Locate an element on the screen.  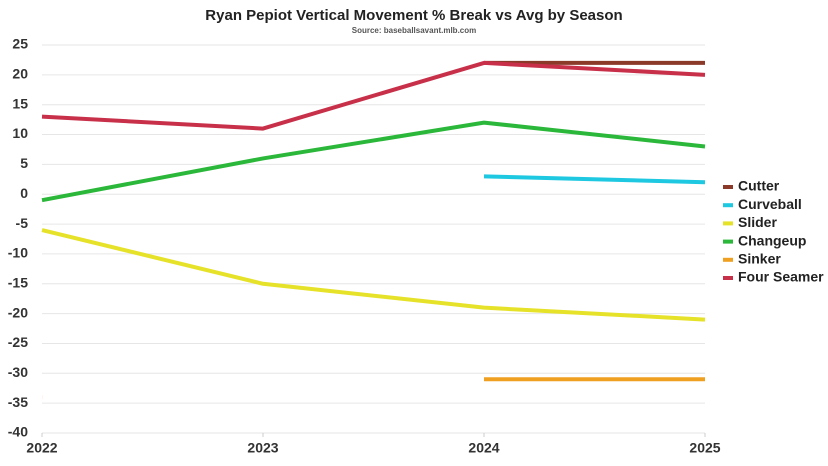
legend-label: Four Seamer is located at coordinates (781, 277).